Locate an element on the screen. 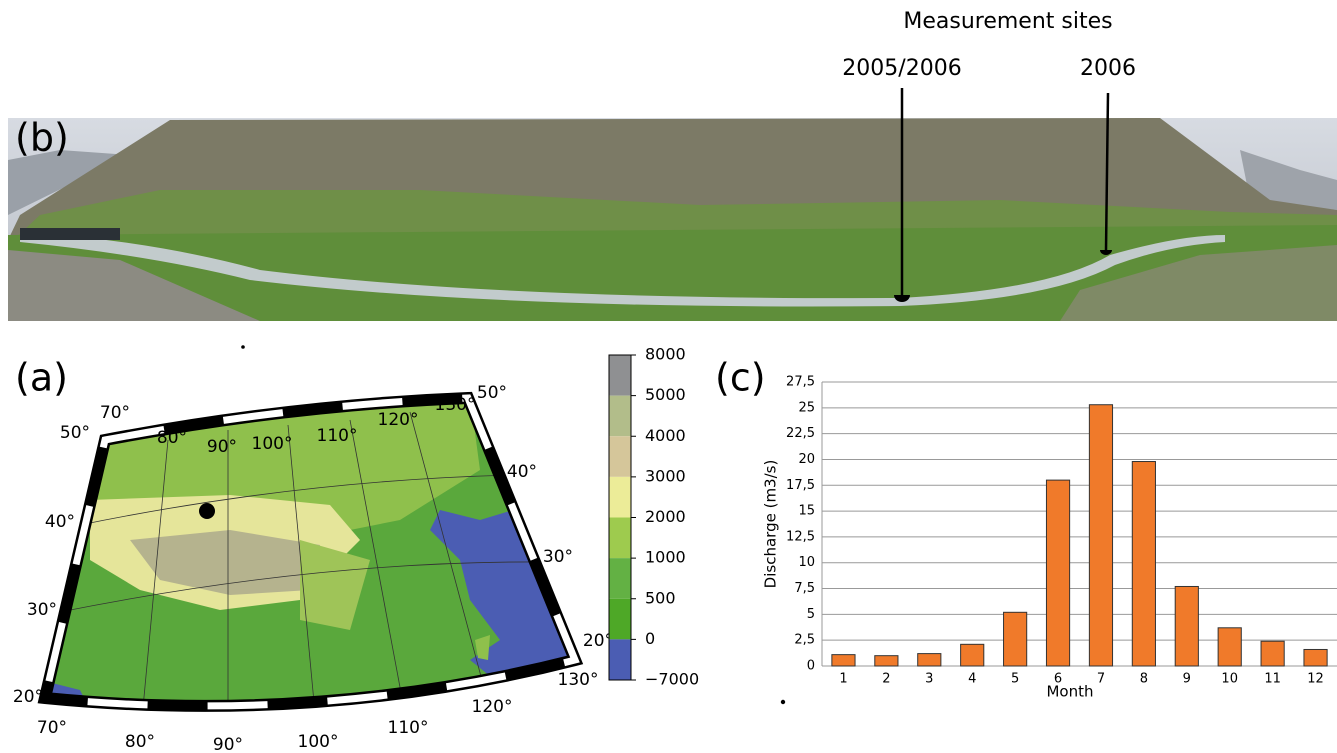 This screenshot has height=753, width=1337. x-tick-label: 8 is located at coordinates (1144, 679).